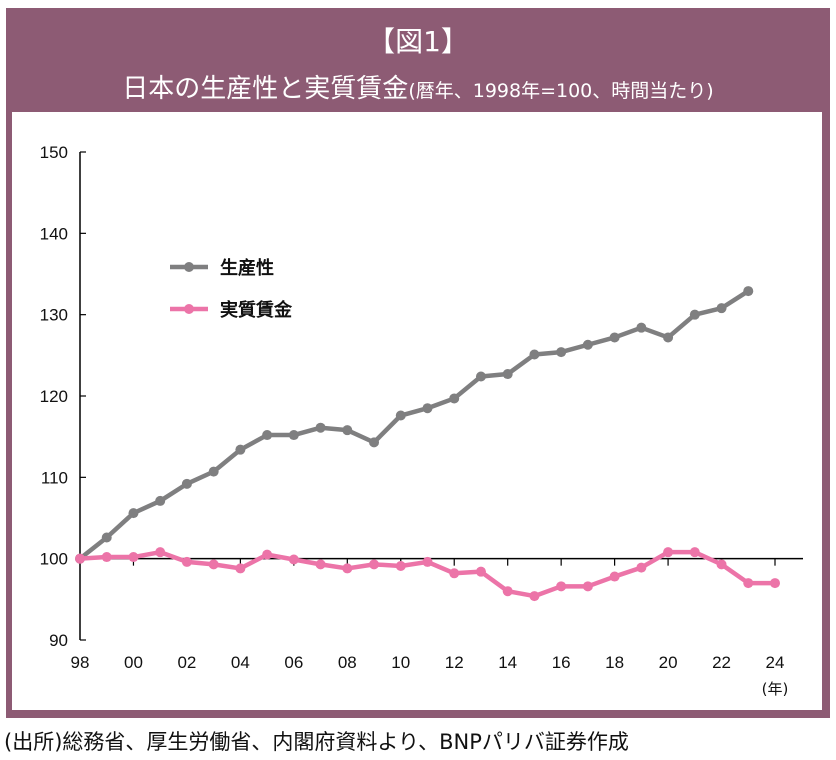 Image resolution: width=836 pixels, height=760 pixels. What do you see at coordinates (186, 662) in the screenshot?
I see `x-tick-label: 02` at bounding box center [186, 662].